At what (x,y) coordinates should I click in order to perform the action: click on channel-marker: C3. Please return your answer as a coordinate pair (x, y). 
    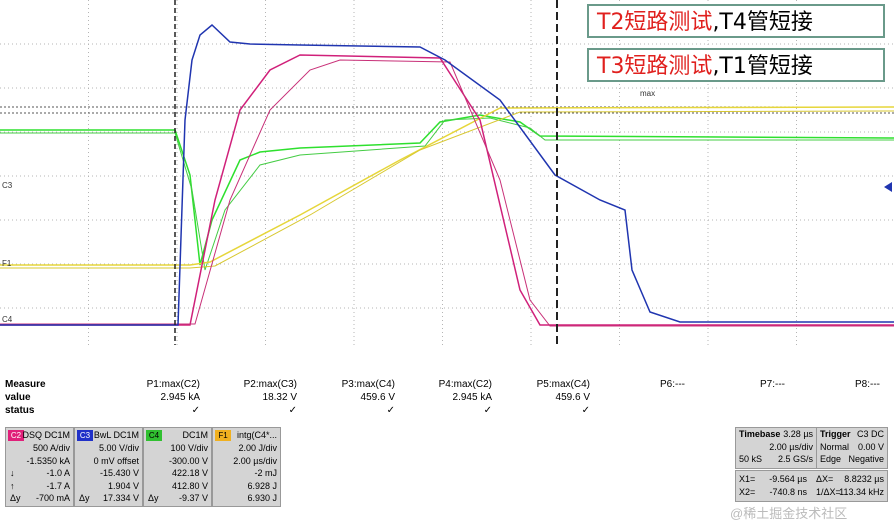
    Looking at the image, I should click on (7, 185).